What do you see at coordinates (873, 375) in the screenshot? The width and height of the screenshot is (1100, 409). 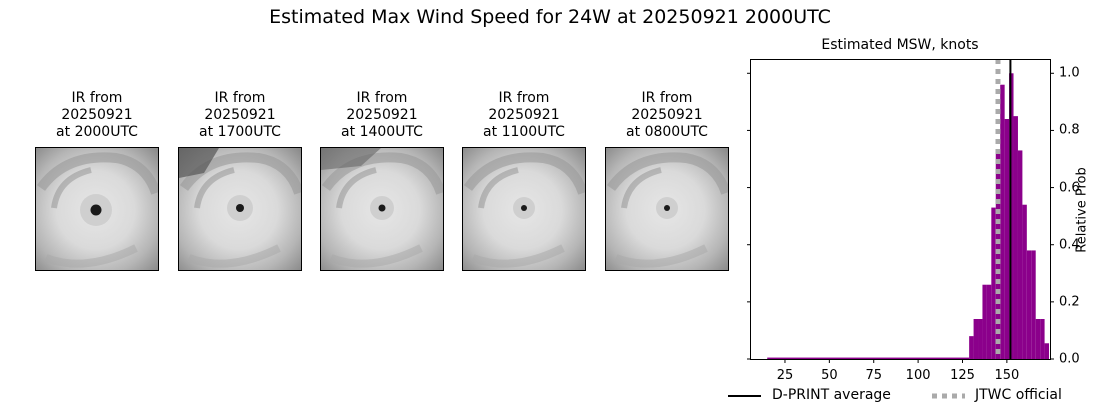 I see `x-tick-label: 75` at bounding box center [873, 375].